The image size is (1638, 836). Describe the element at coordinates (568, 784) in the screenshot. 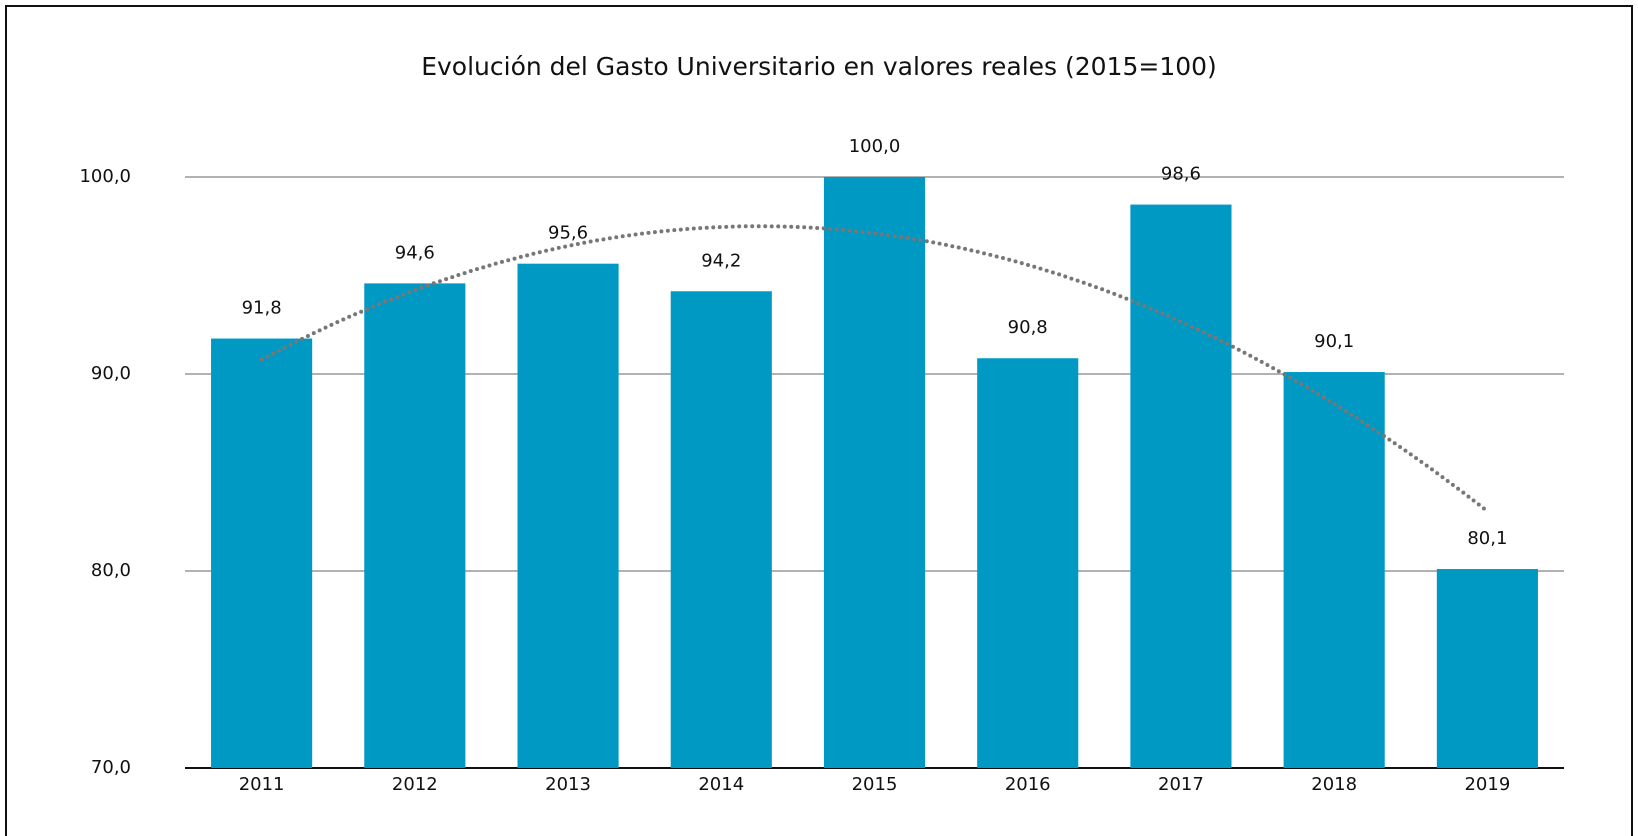

I see `x-tick-label: 2013` at that location.